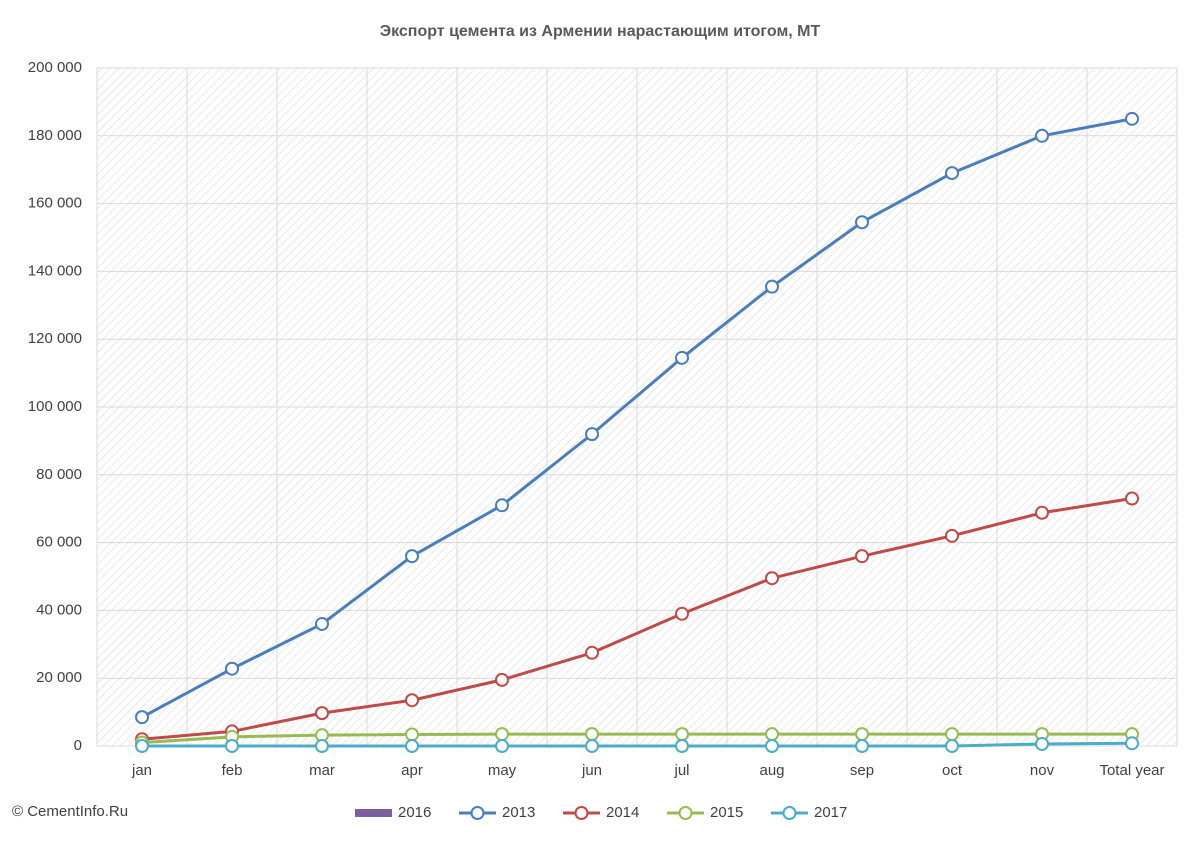 Image resolution: width=1200 pixels, height=845 pixels. Describe the element at coordinates (622, 812) in the screenshot. I see `legend-label: 2014` at that location.